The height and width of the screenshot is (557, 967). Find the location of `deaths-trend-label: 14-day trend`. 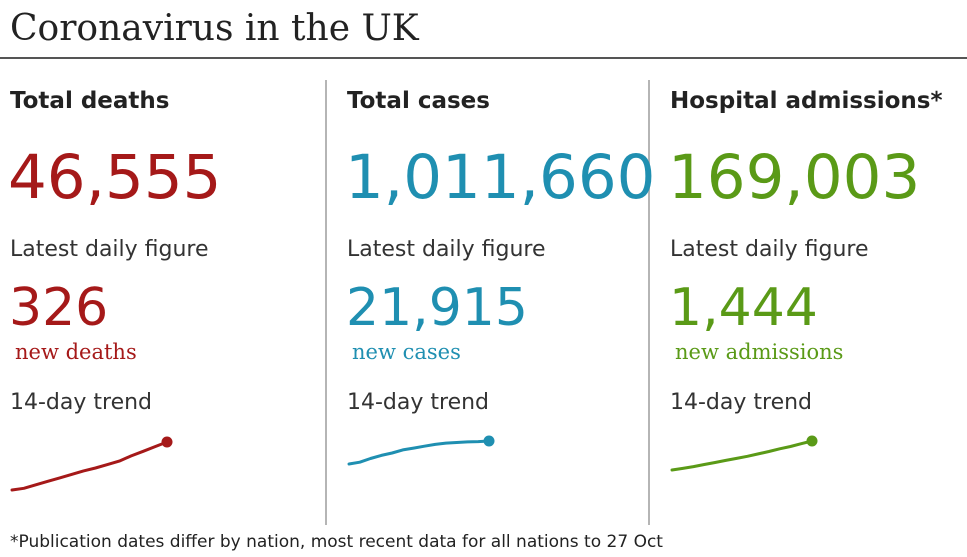

deaths-trend-label: 14-day trend is located at coordinates (81, 402).